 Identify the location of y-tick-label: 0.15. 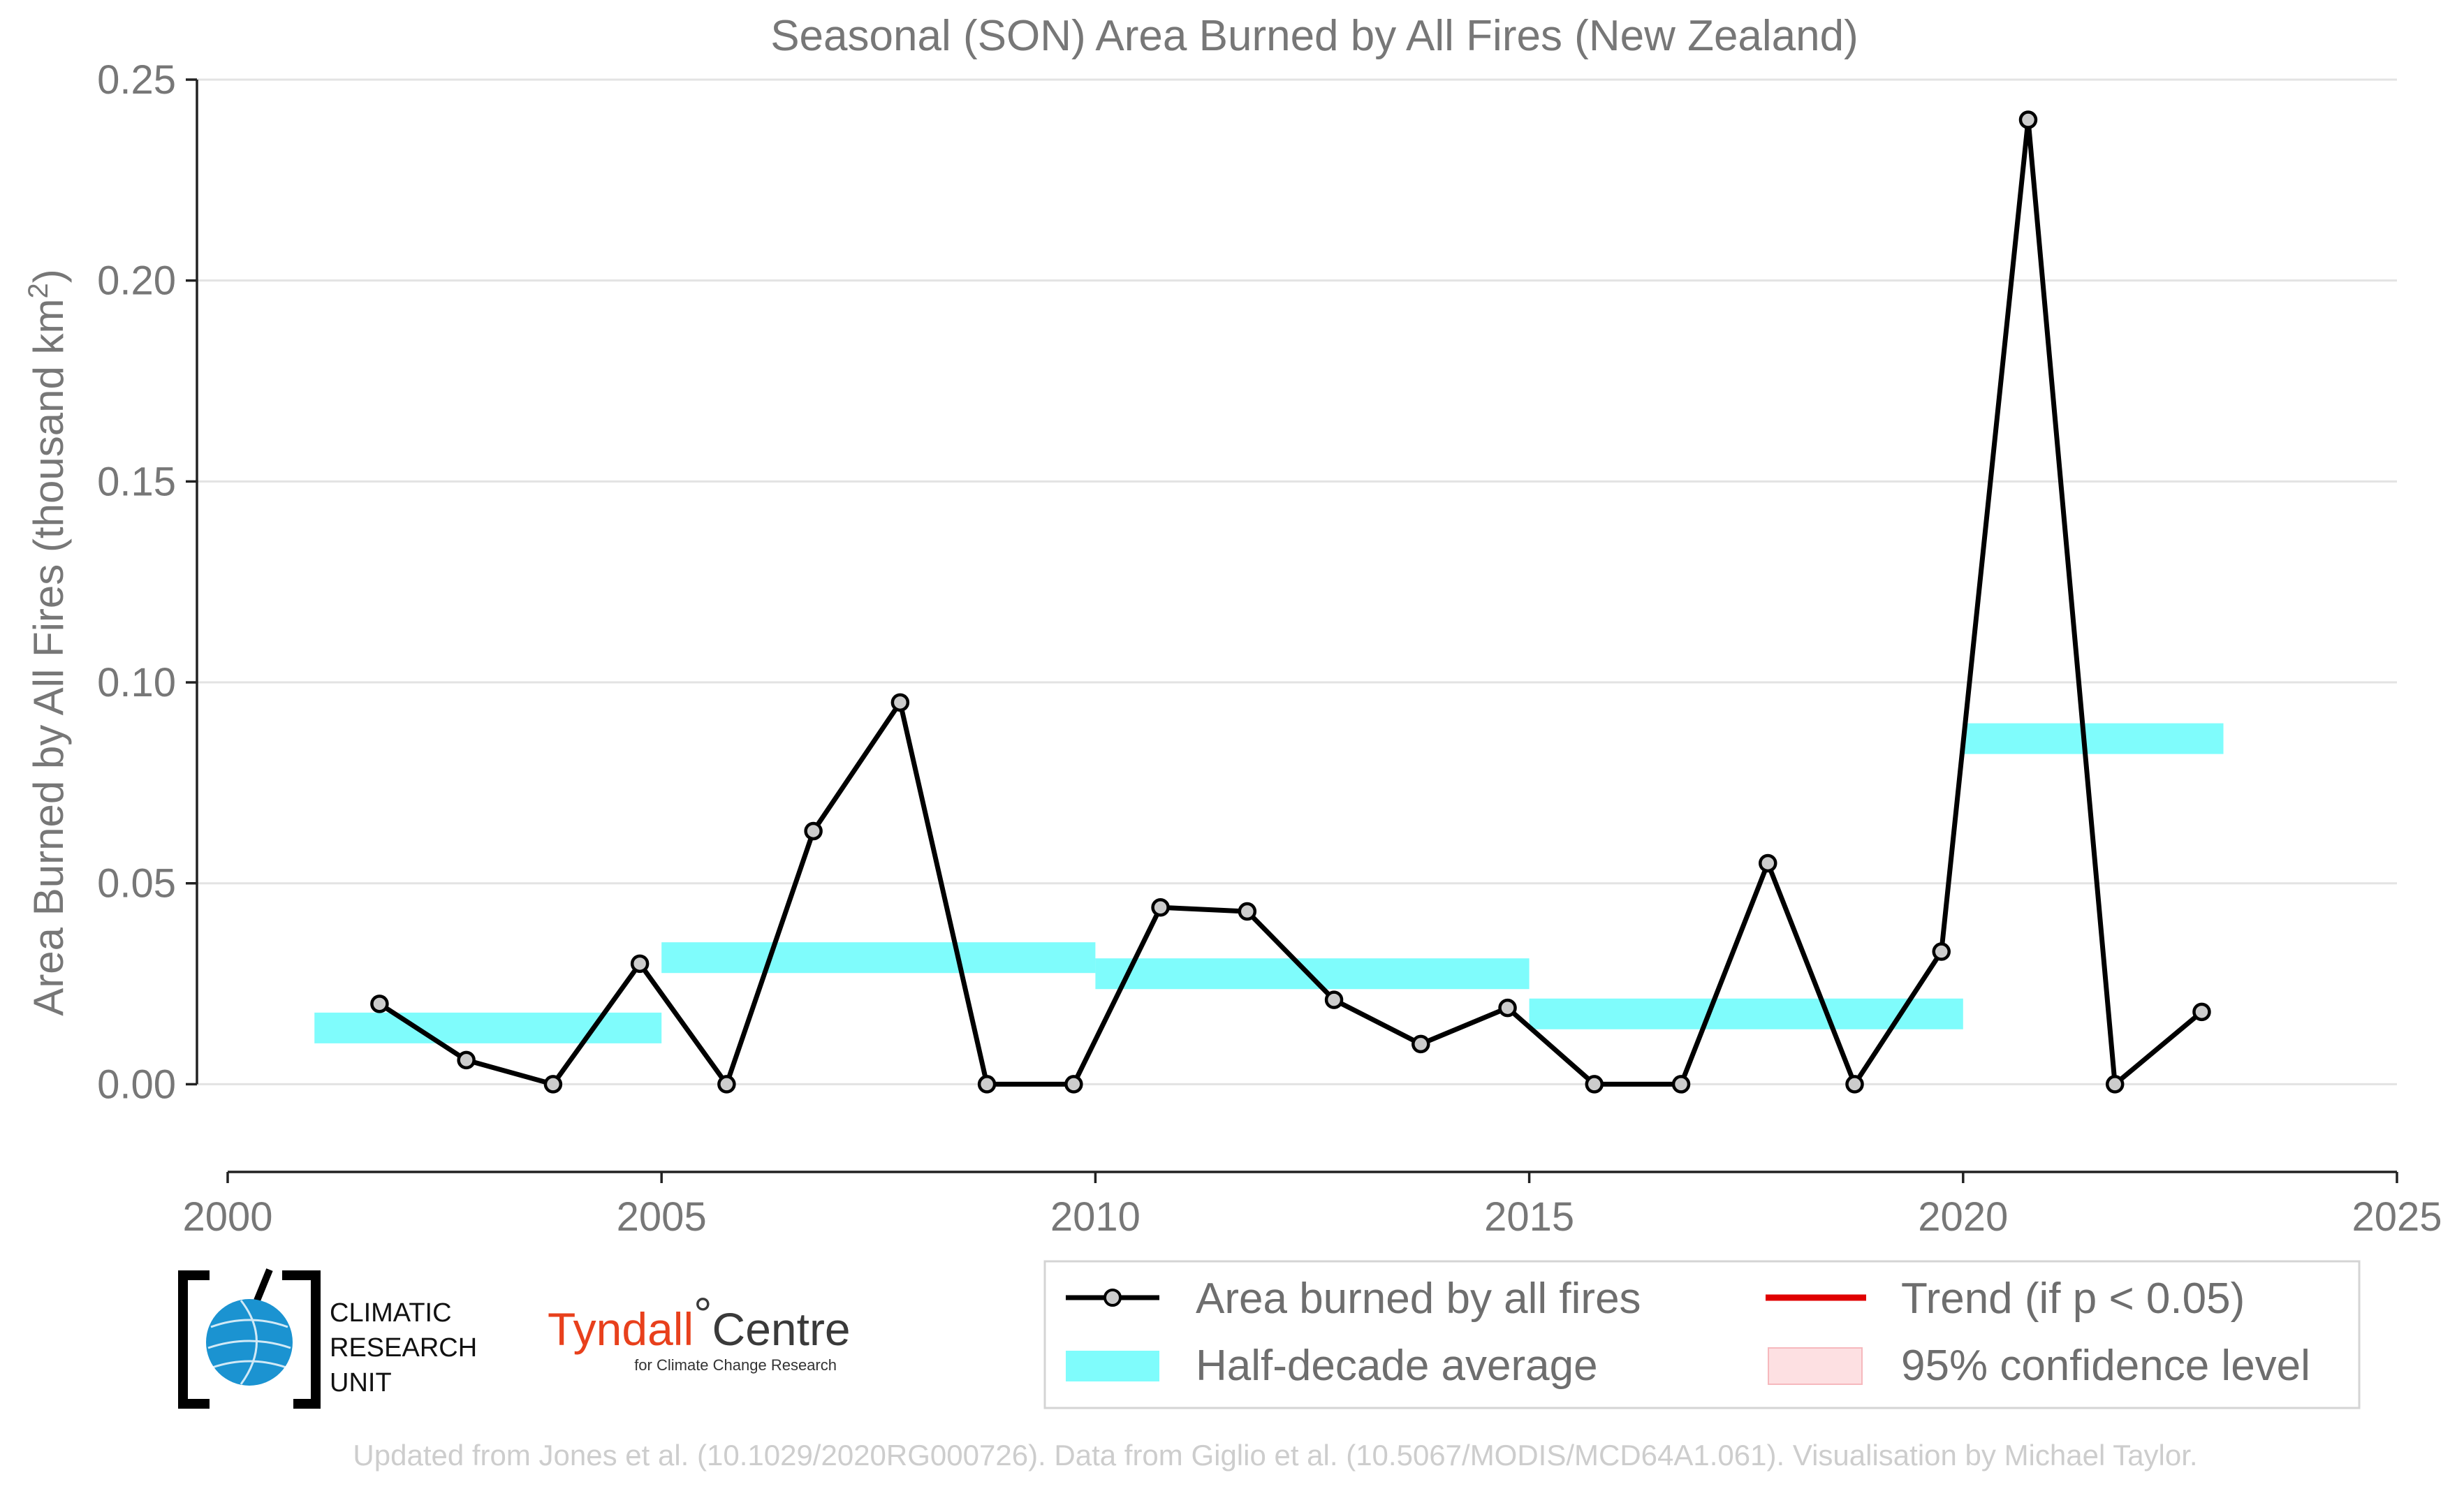
(136, 481).